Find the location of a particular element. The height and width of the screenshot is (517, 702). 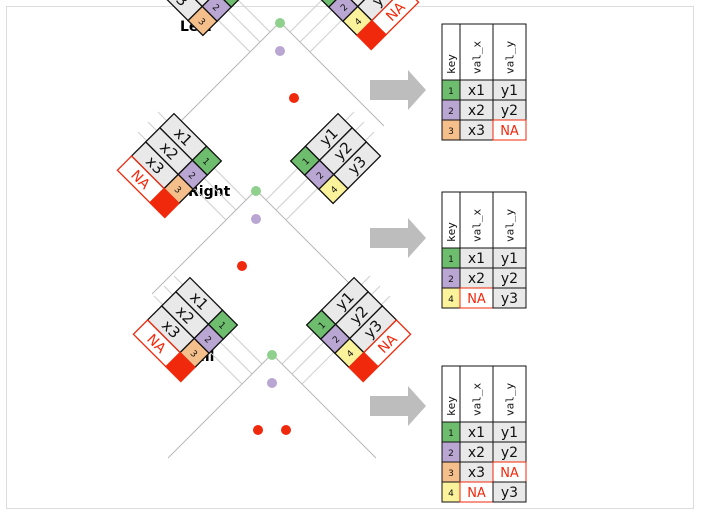

x-value-label: x3 is located at coordinates (179, 5).